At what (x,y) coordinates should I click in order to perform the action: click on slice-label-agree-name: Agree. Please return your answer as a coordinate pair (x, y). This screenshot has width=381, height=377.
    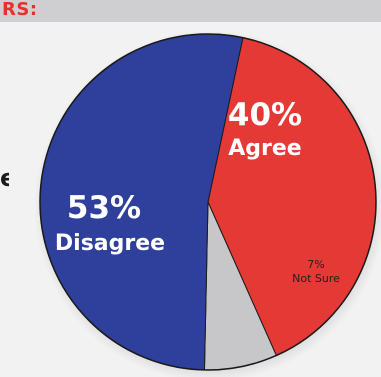
    Looking at the image, I should click on (264, 148).